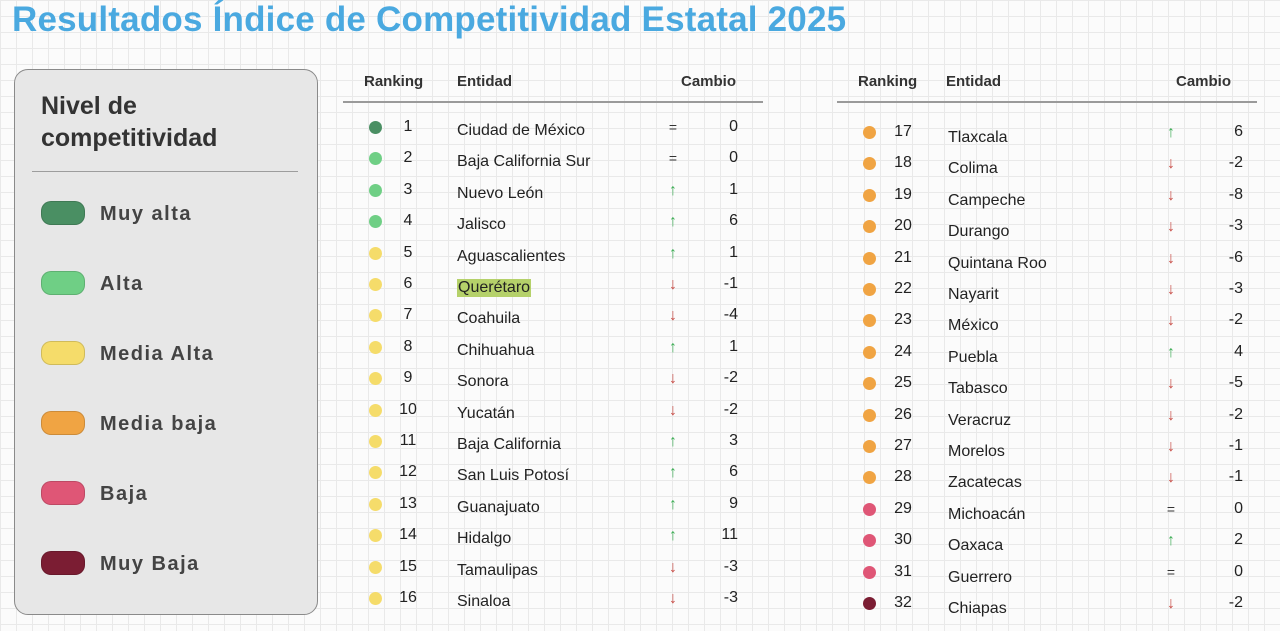  What do you see at coordinates (987, 200) in the screenshot?
I see `entity-cell: Campeche` at bounding box center [987, 200].